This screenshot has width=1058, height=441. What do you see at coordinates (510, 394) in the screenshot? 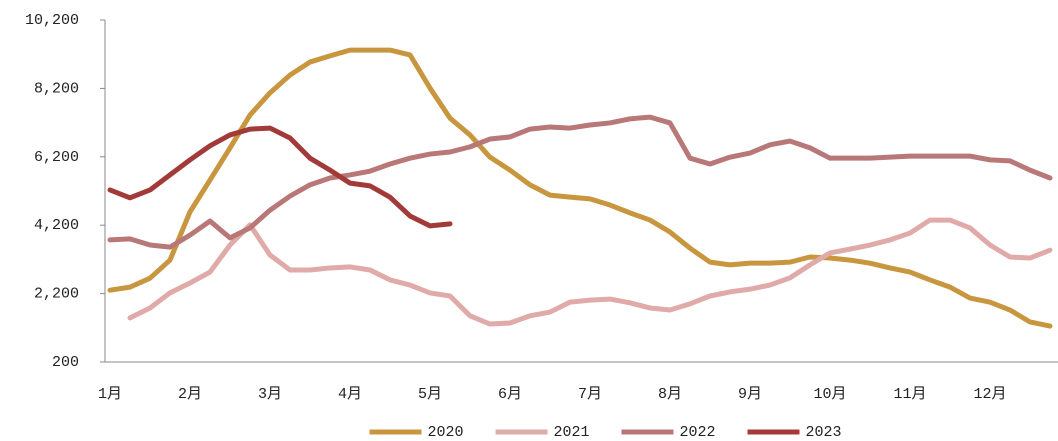
I see `x-tick-label: 6月` at bounding box center [510, 394].